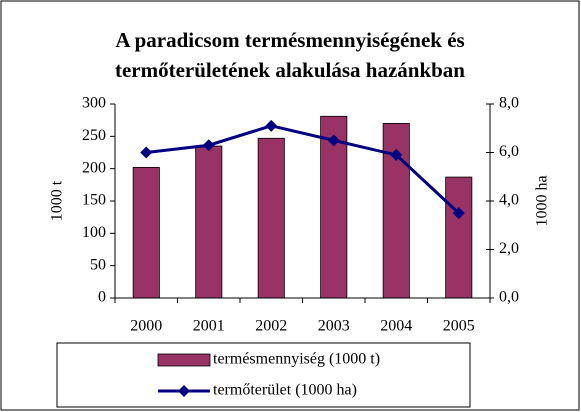 This screenshot has height=412, width=581. What do you see at coordinates (94, 167) in the screenshot?
I see `y-tick-label: 200` at bounding box center [94, 167].